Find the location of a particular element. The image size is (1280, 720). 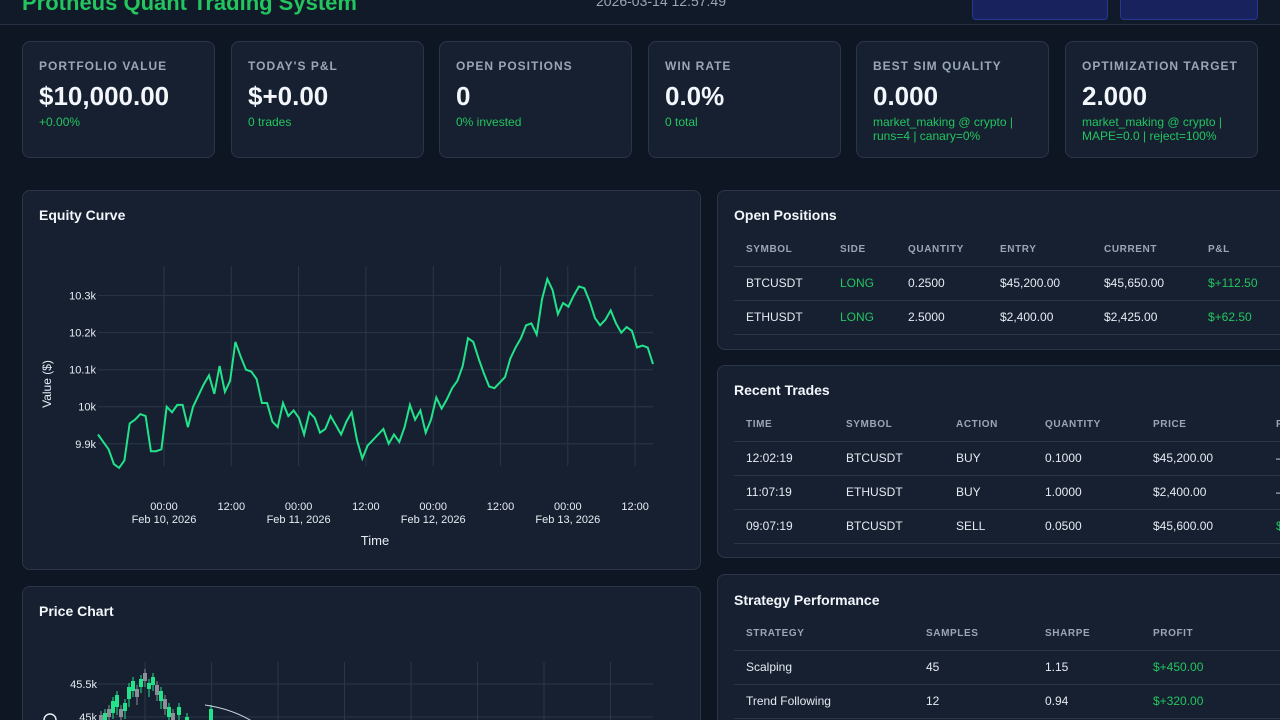

column-header: SAMPLES is located at coordinates (973, 634).